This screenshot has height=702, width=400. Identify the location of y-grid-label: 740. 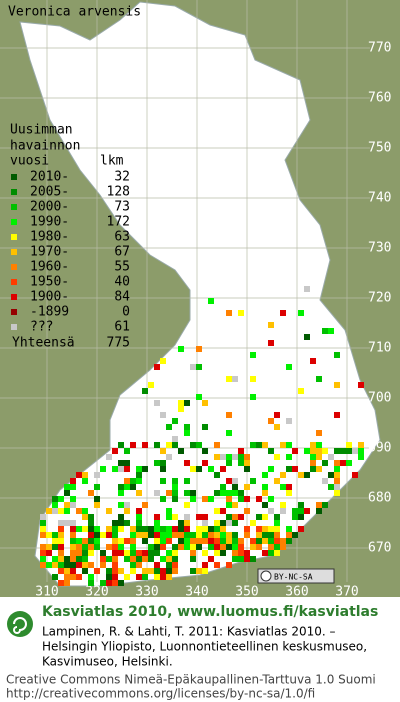
(379, 198).